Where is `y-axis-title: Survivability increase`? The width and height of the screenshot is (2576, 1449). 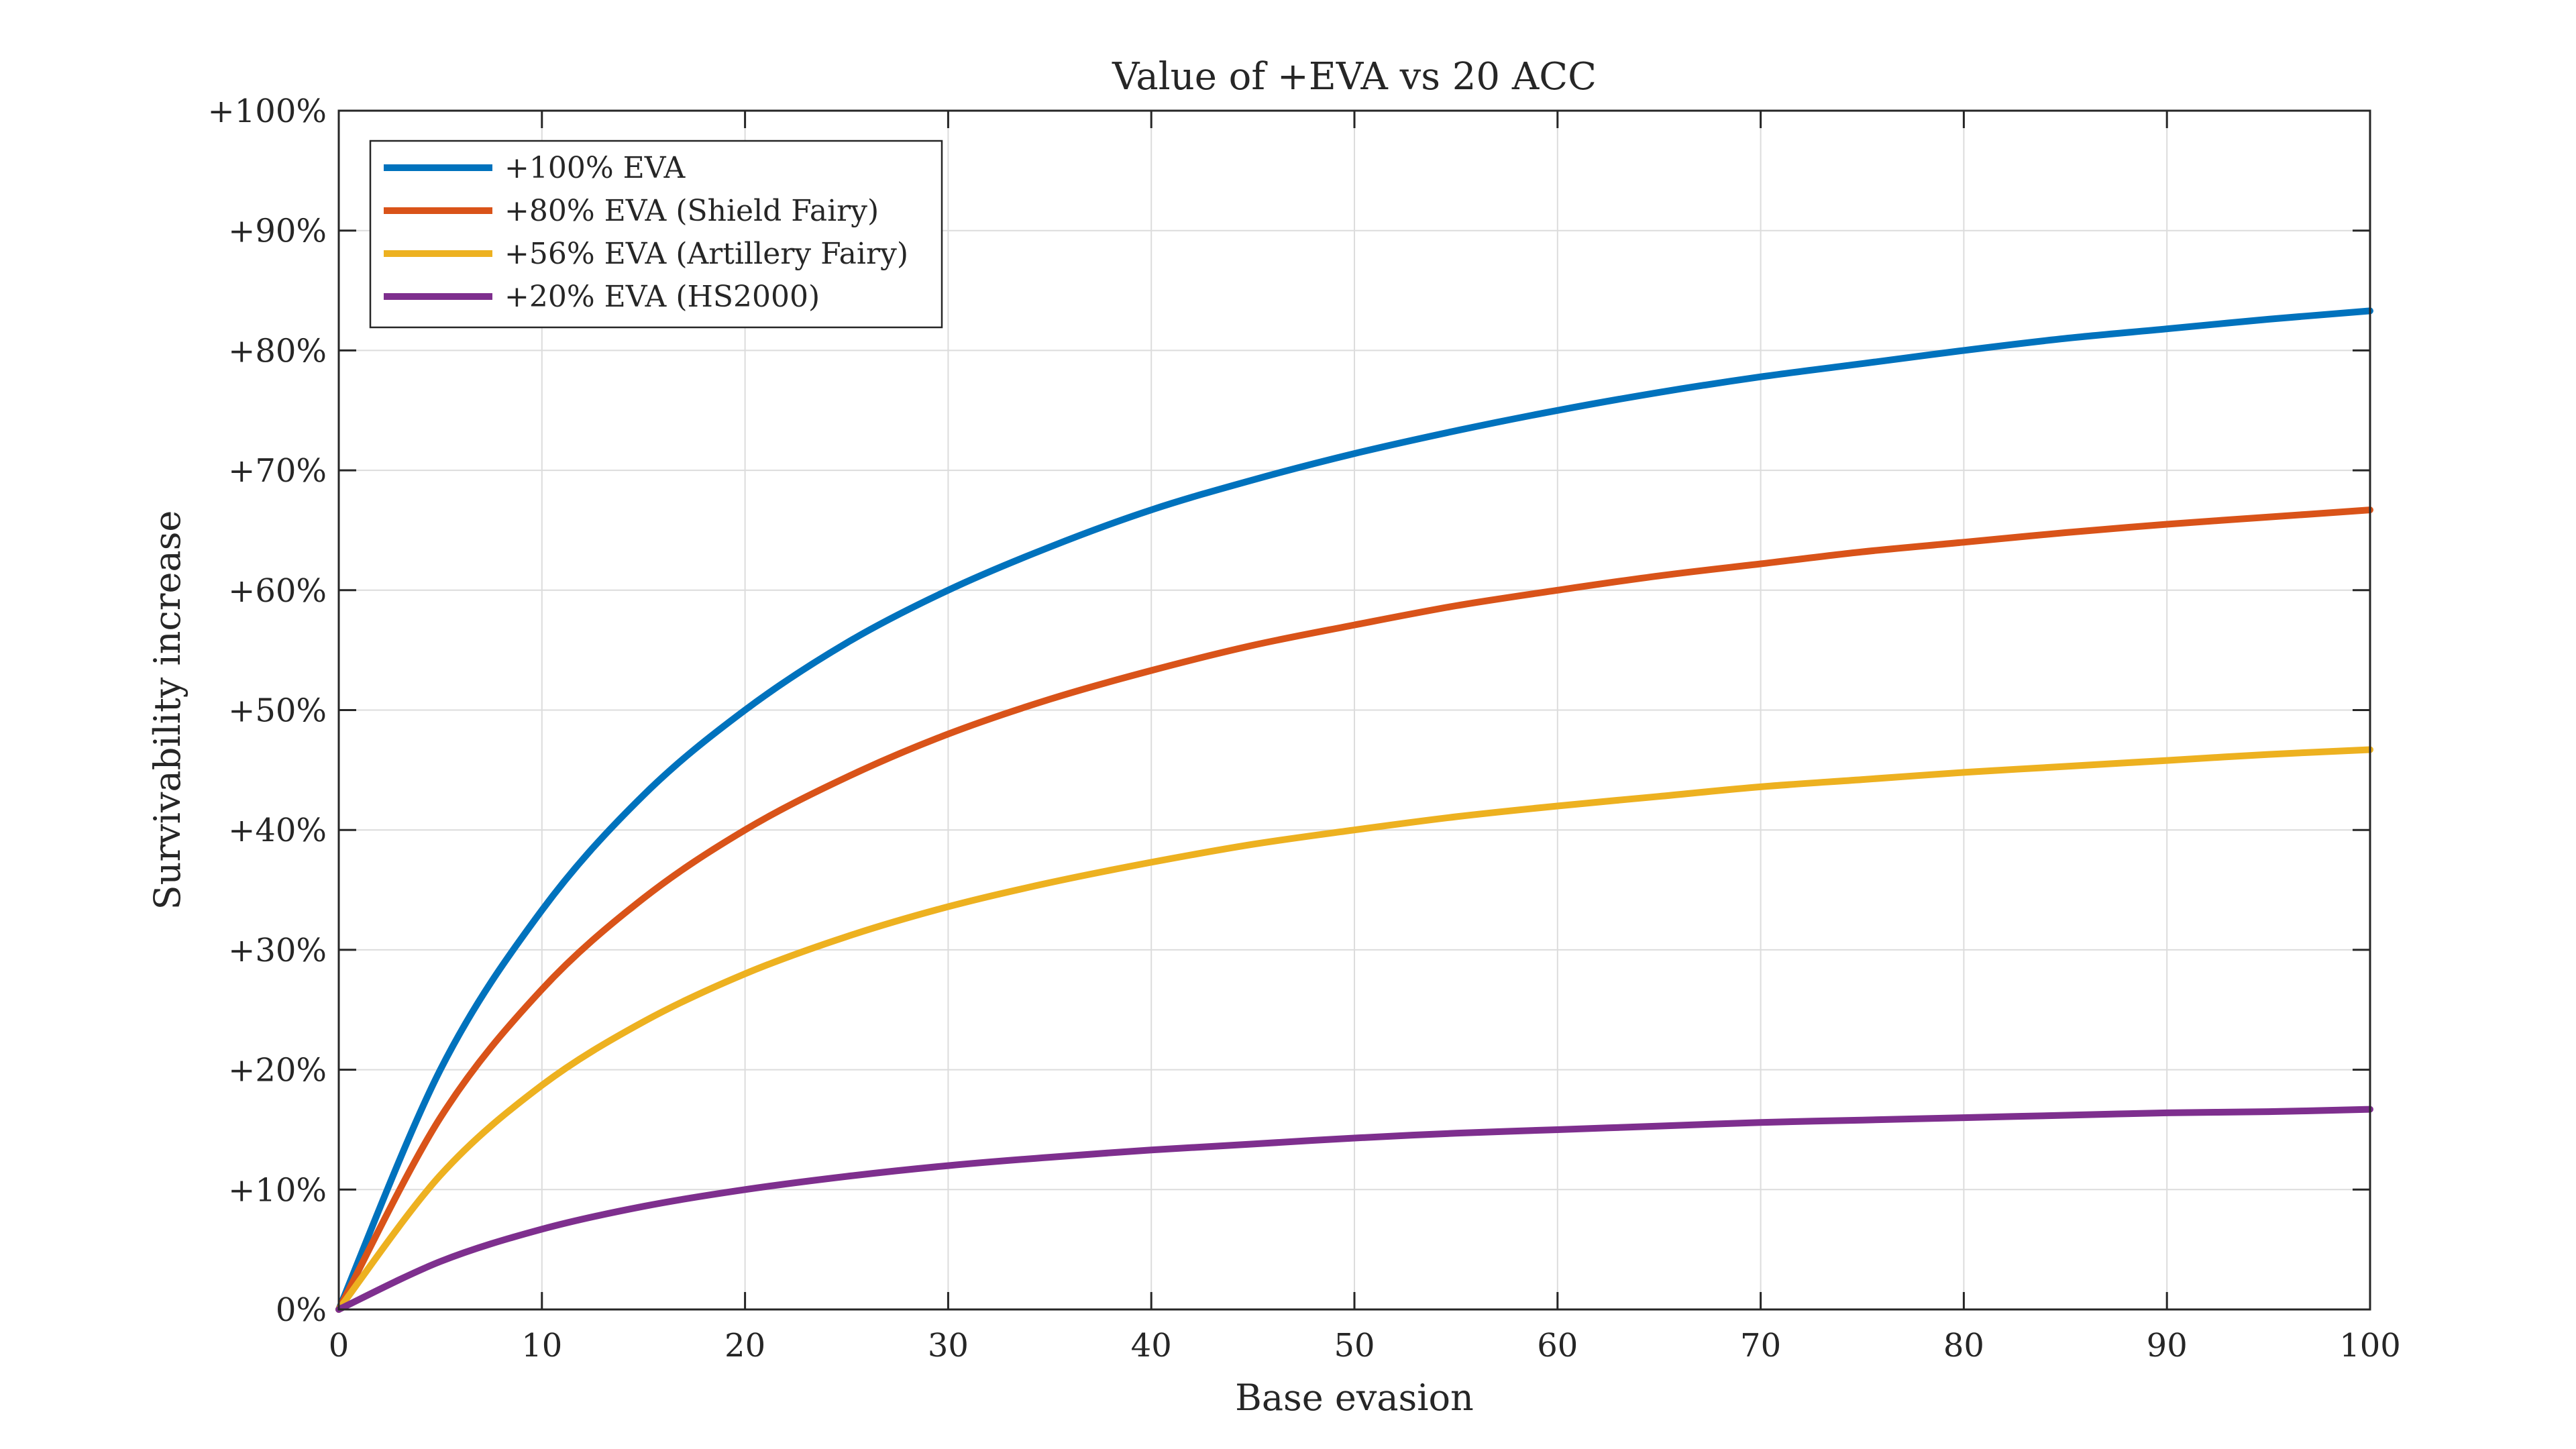
y-axis-title: Survivability increase is located at coordinates (167, 710).